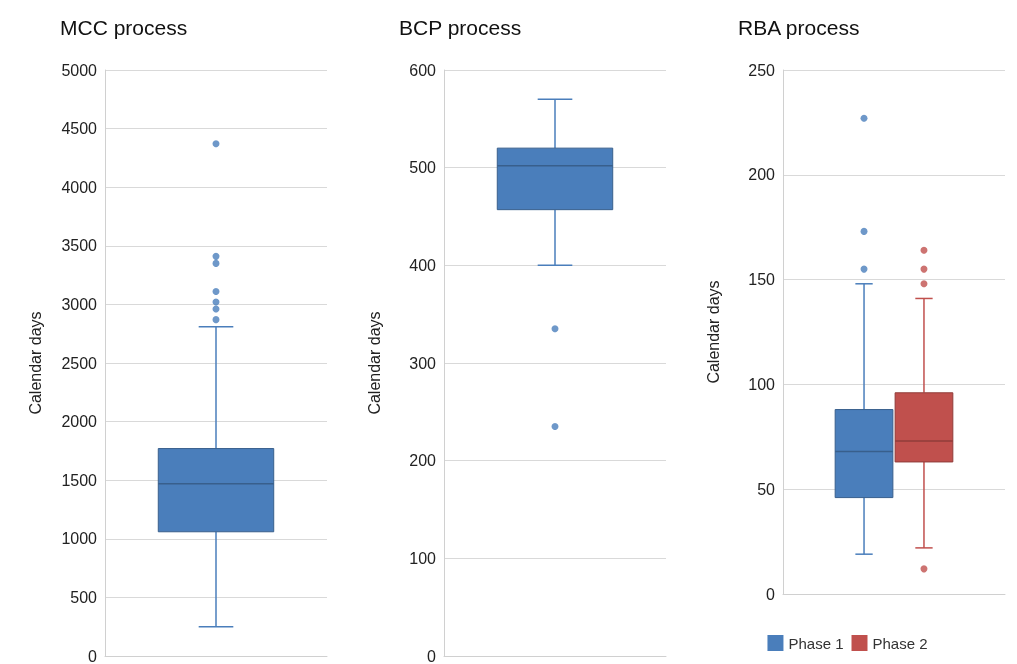  What do you see at coordinates (79, 363) in the screenshot?
I see `y-tick-label: 2500` at bounding box center [79, 363].